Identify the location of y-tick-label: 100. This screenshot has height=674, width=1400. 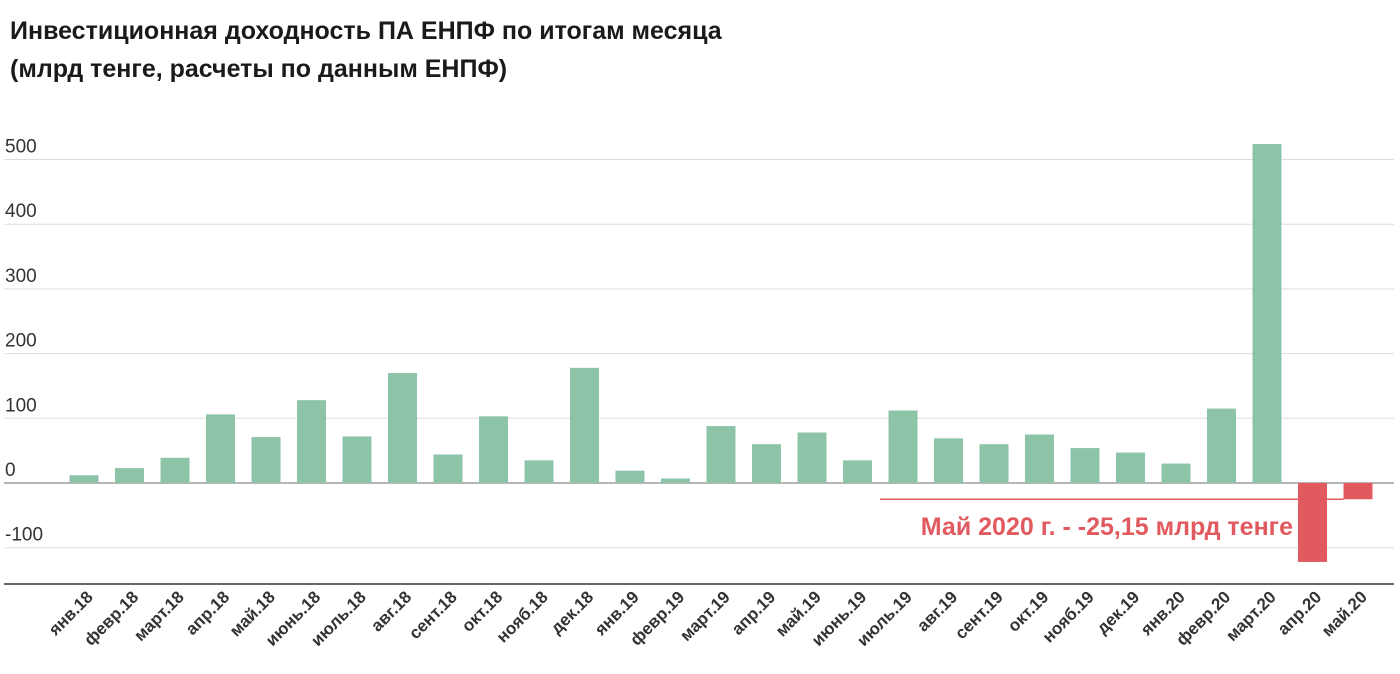
(21, 405).